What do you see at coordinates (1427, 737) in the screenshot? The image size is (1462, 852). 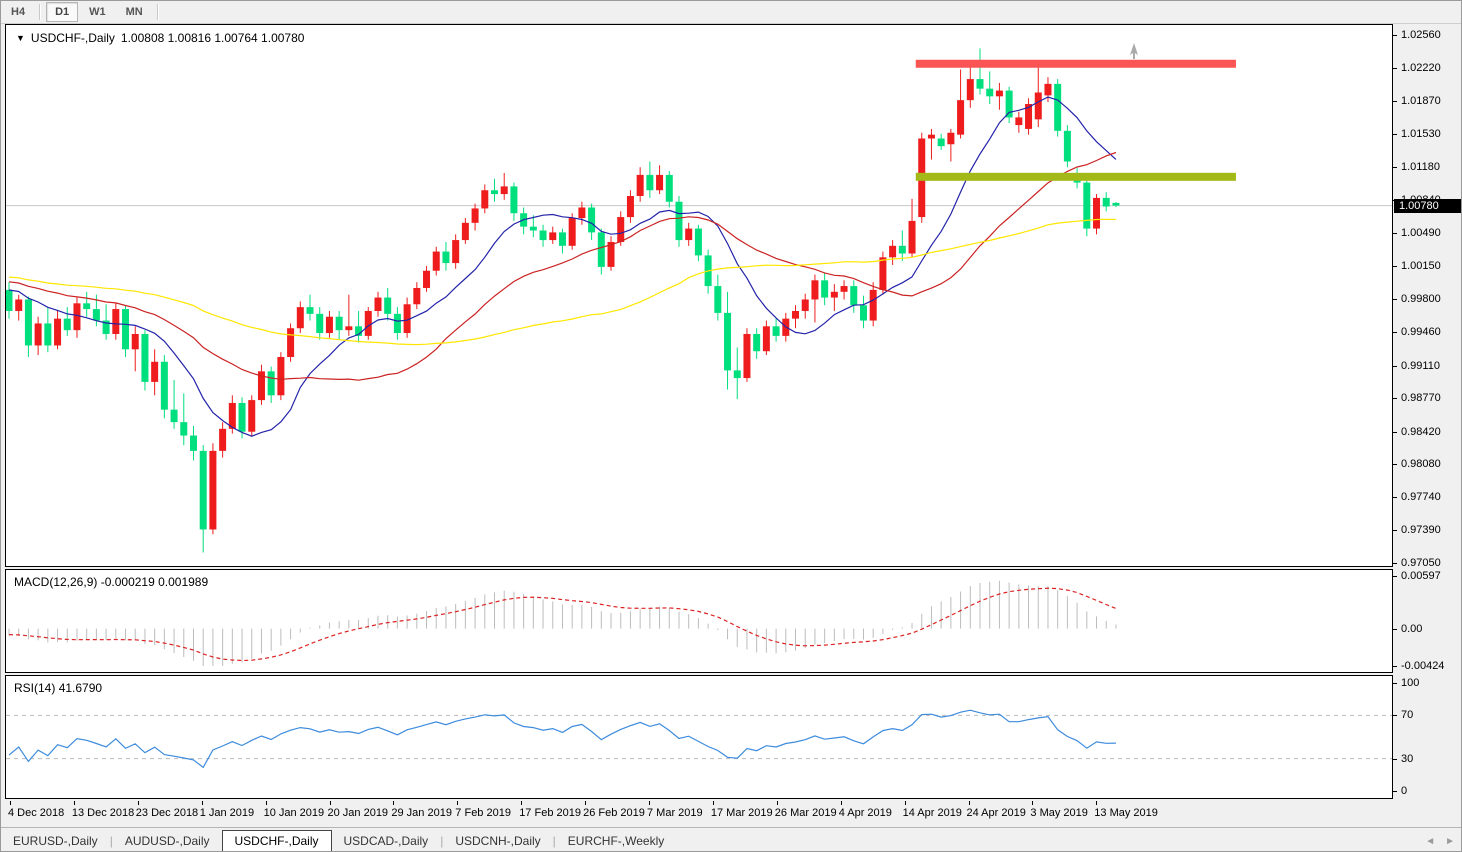 I see `rsi-axis: 100 70 30 0` at bounding box center [1427, 737].